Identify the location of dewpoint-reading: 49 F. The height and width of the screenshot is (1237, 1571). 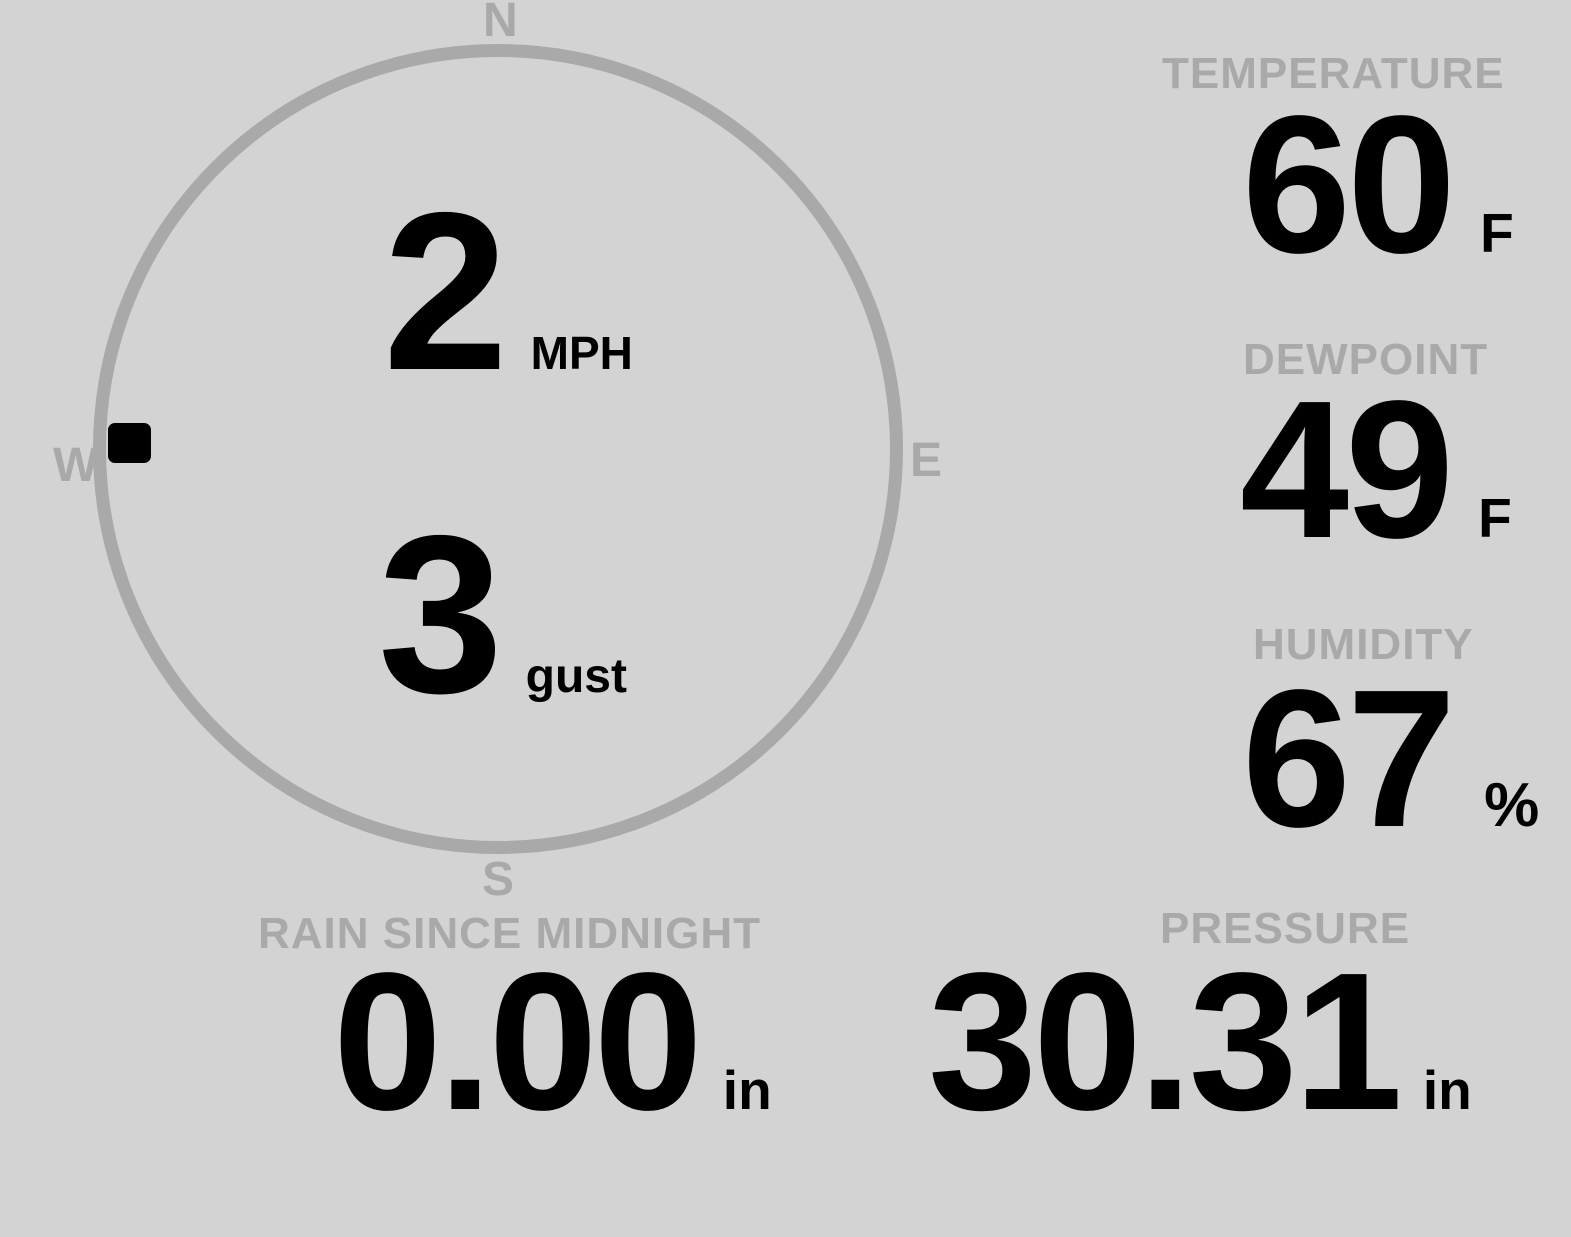
(1376, 470).